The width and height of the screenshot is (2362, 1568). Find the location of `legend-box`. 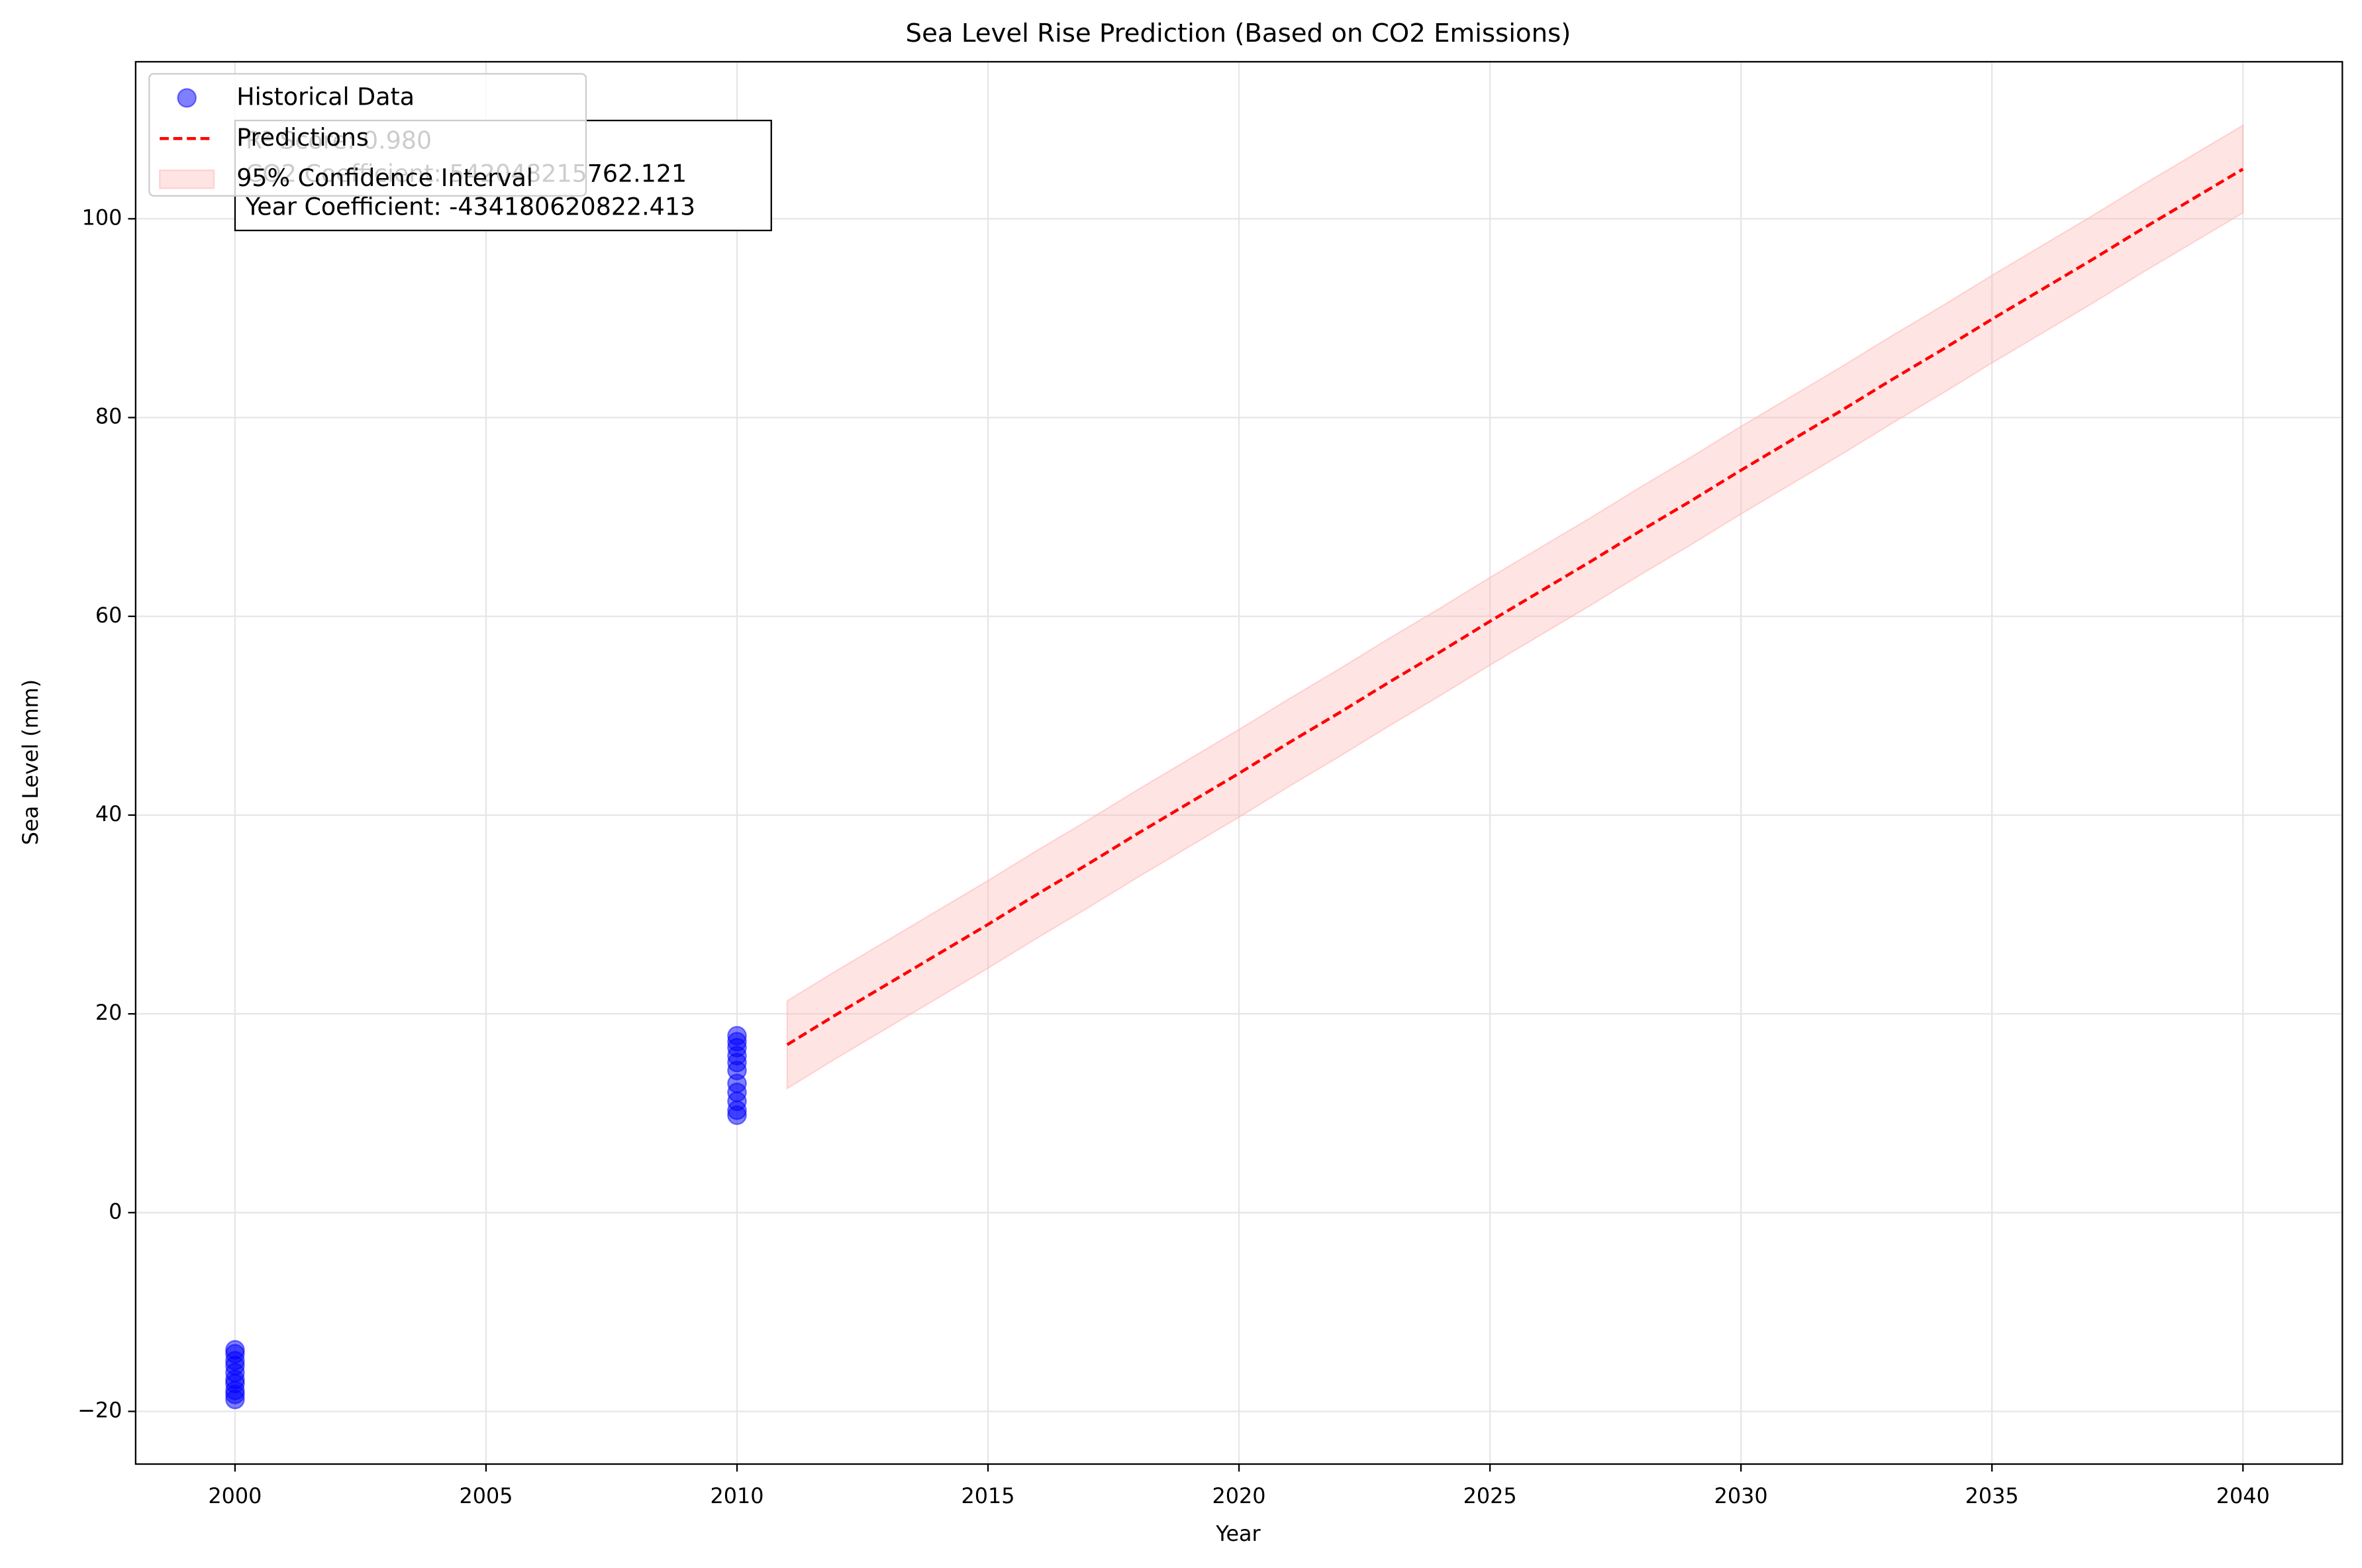

legend-box is located at coordinates (368, 135).